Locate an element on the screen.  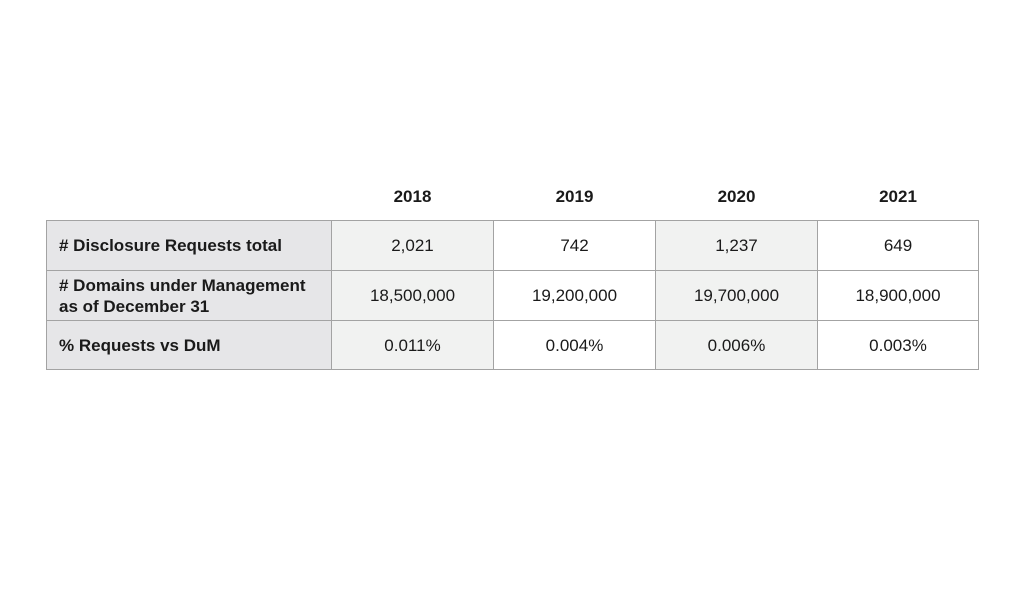
table-cell: 0.003% is located at coordinates (898, 345).